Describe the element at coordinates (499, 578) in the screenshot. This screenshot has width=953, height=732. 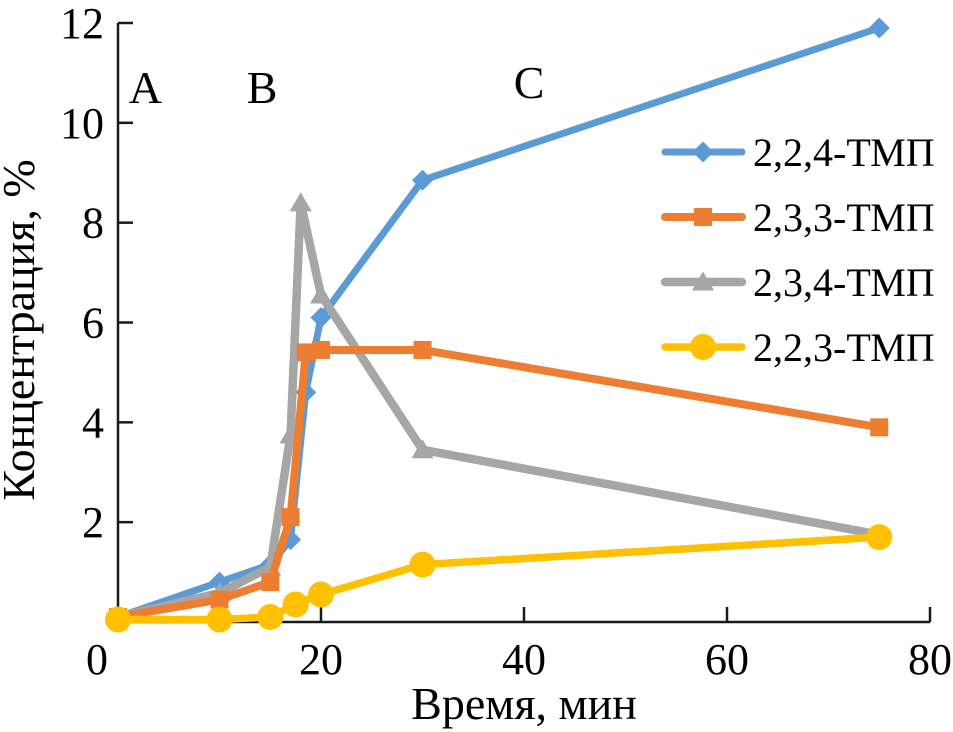
I see `series-2,2,3-ТМП` at that location.